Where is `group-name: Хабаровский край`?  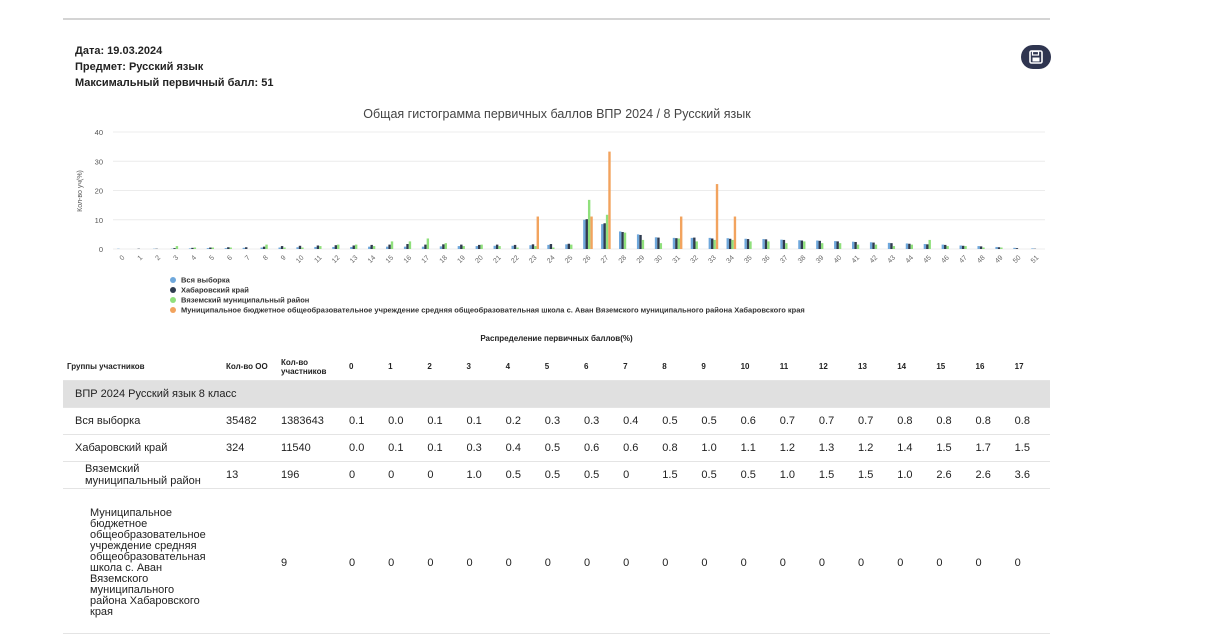
group-name: Хабаровский край is located at coordinates (142, 448).